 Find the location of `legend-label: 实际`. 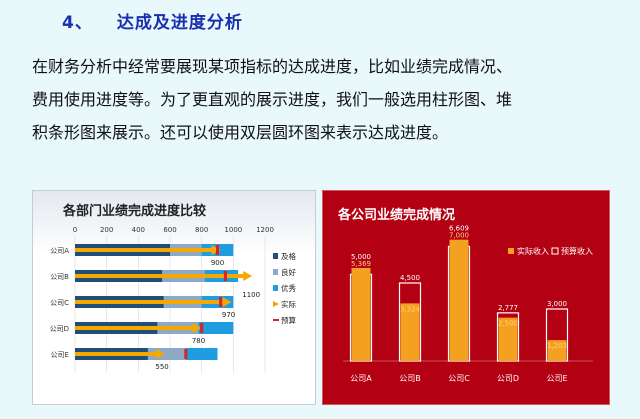

legend-label: 实际 is located at coordinates (288, 304).